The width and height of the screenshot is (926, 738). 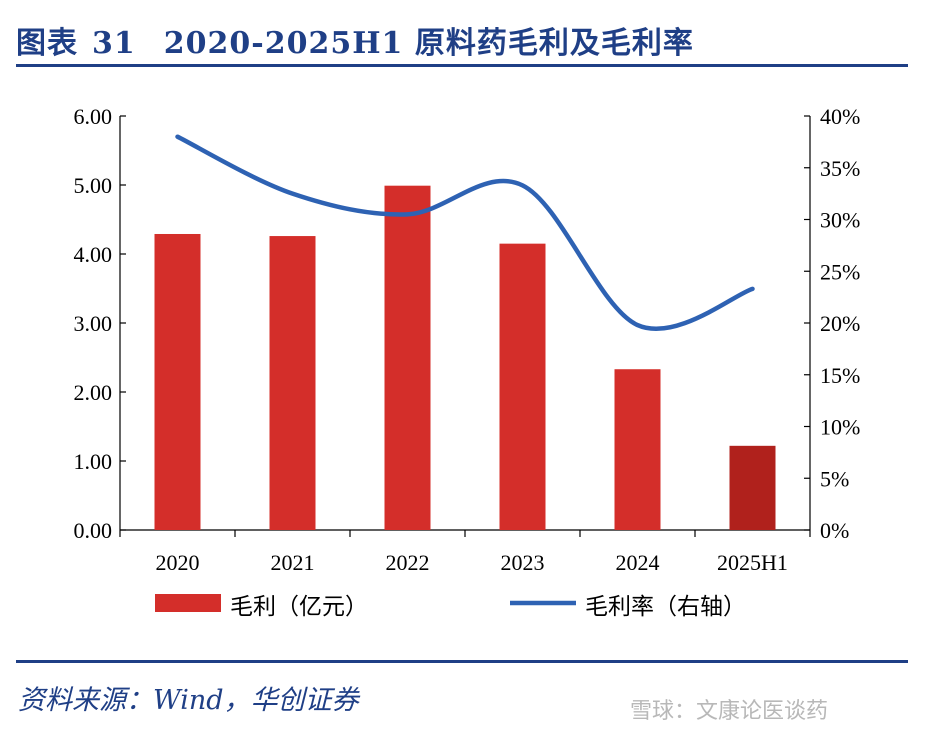 What do you see at coordinates (93, 254) in the screenshot?
I see `y-left-tick-label: 4.00` at bounding box center [93, 254].